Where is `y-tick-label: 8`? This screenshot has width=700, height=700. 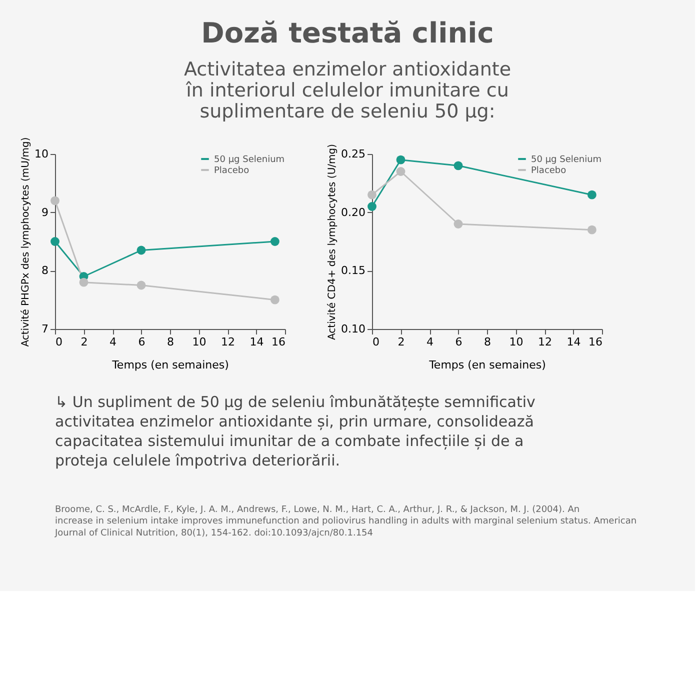
y-tick-label: 8 is located at coordinates (45, 271).